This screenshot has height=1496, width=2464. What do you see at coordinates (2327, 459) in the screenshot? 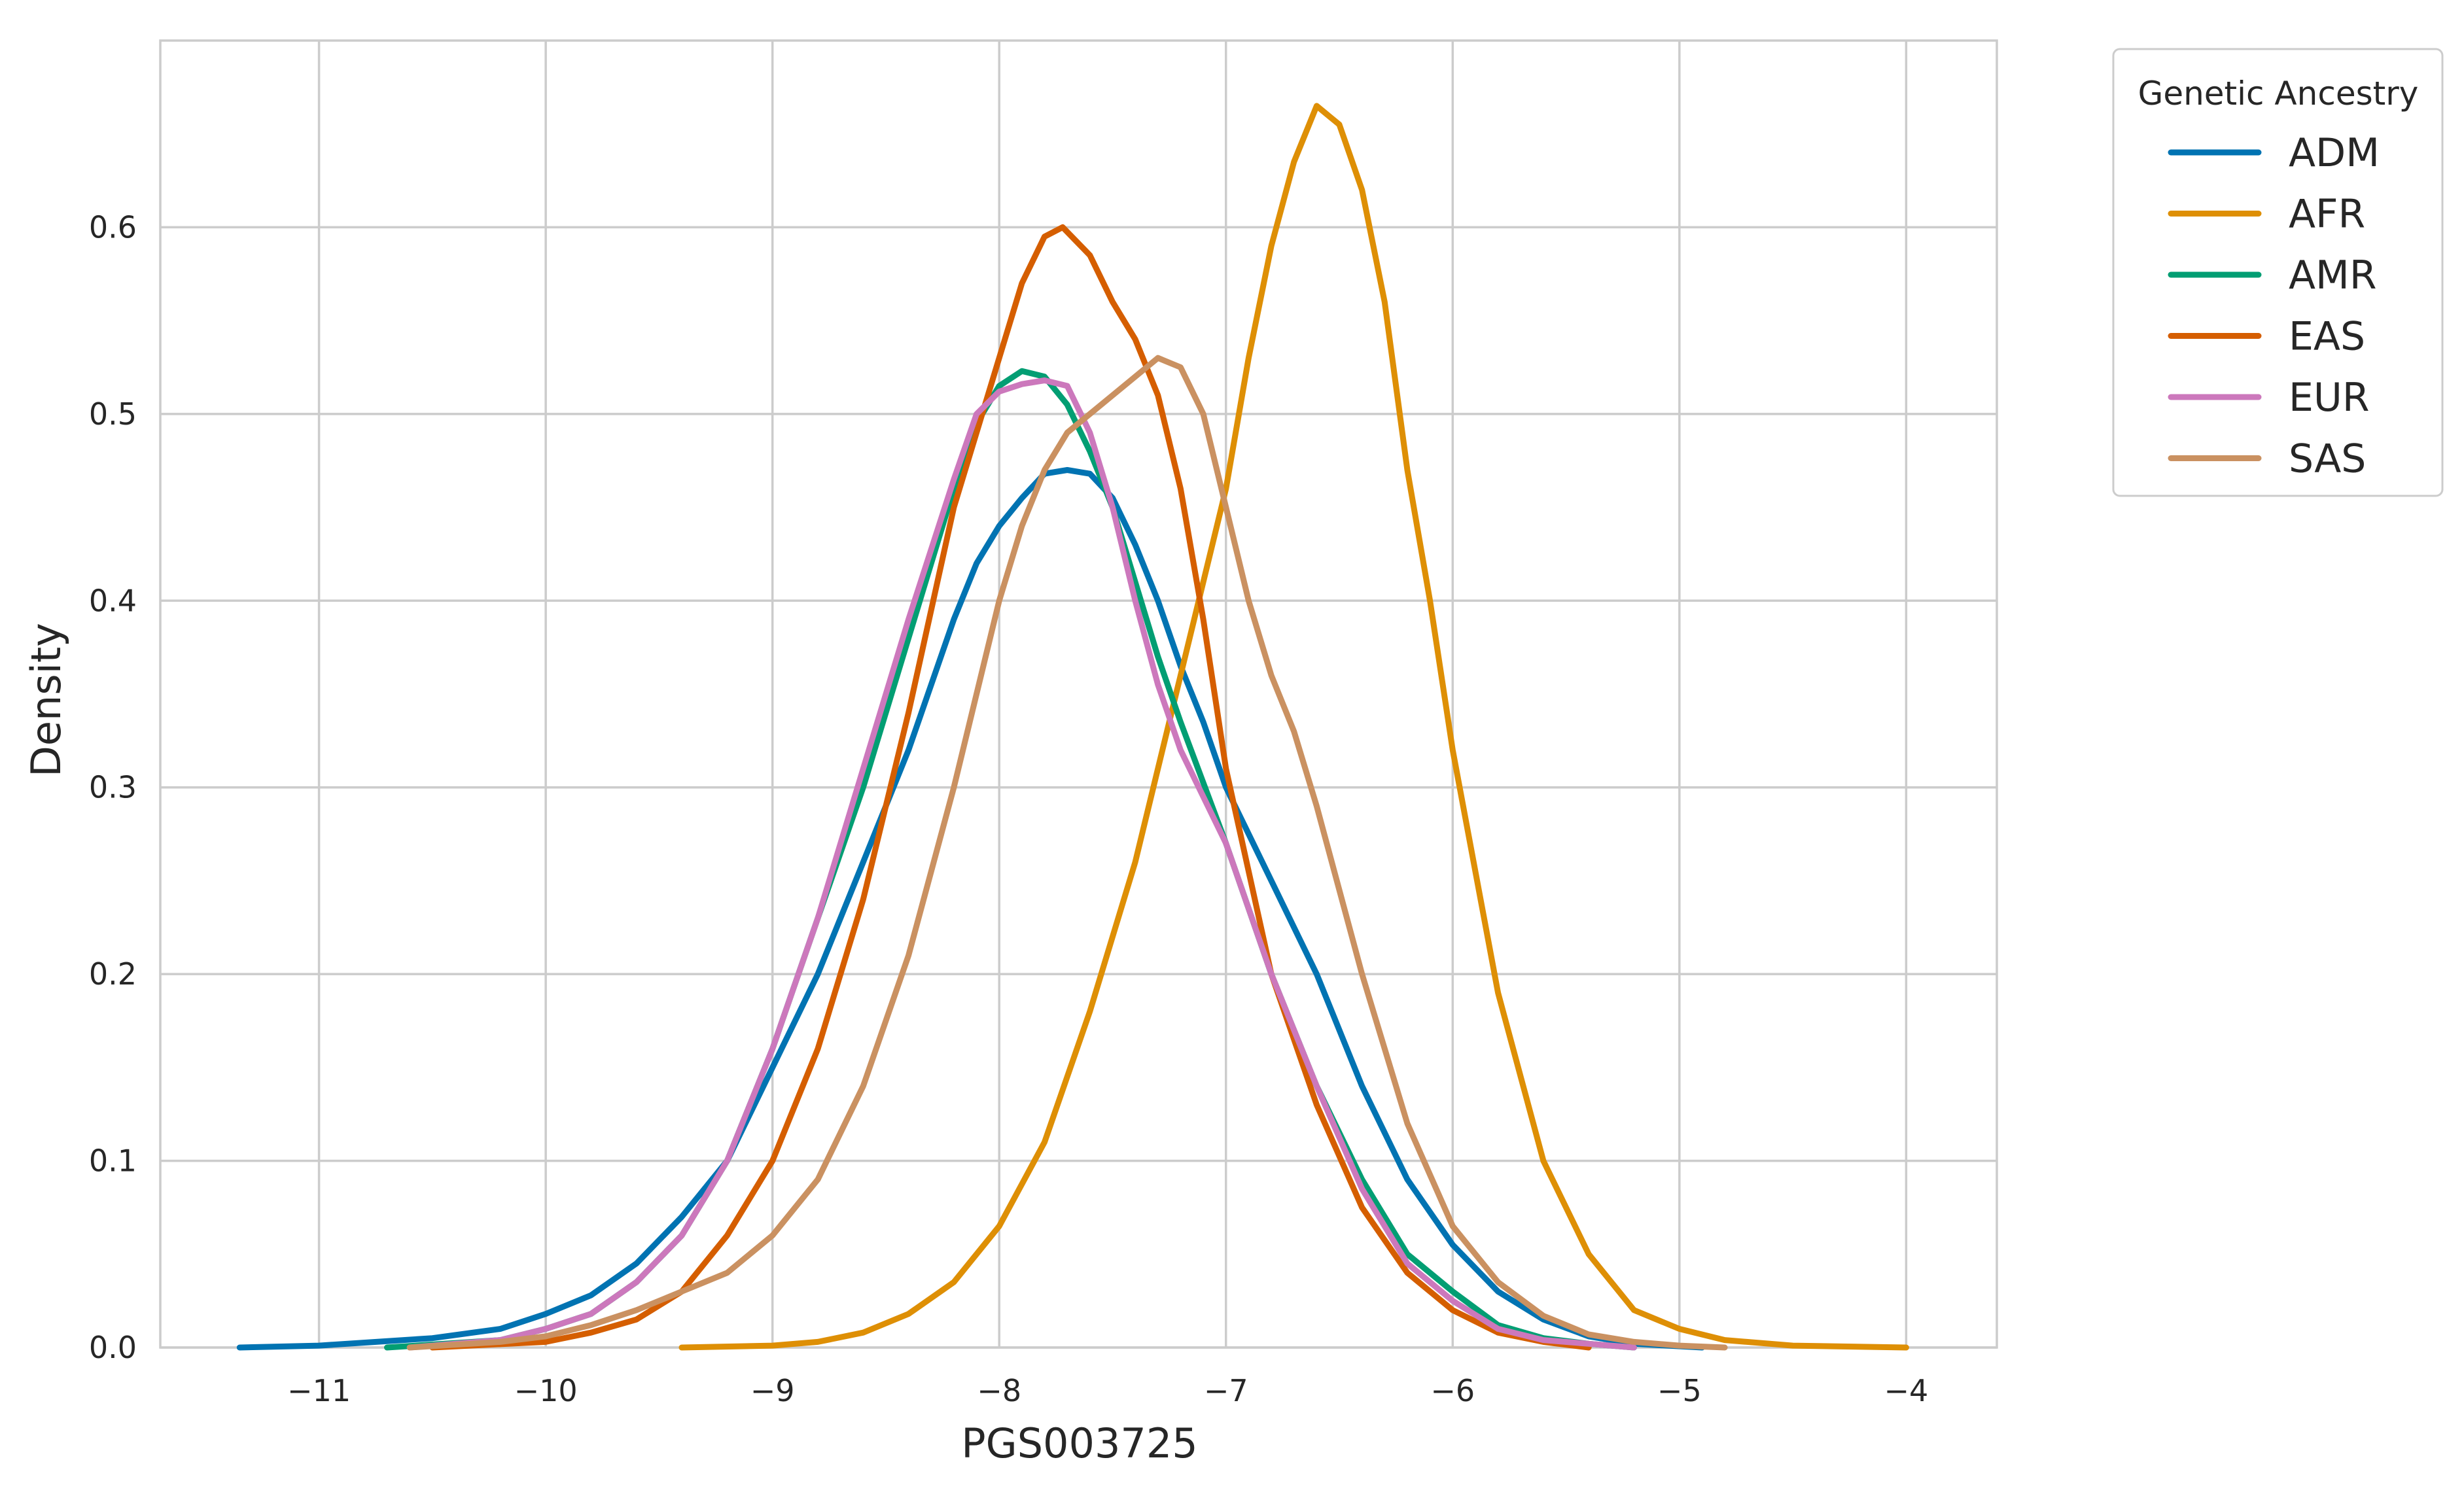
I see `legend-label-sas: SAS` at bounding box center [2327, 459].